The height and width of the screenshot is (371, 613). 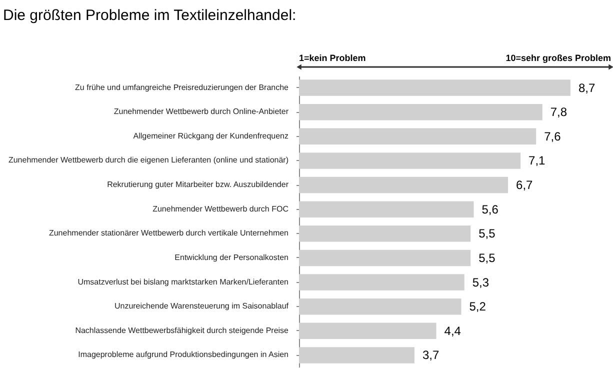 I want to click on y-tick-label: Zunehmender stationärer Wettbewerb durch vertikale Unternehmen, so click(x=168, y=233).